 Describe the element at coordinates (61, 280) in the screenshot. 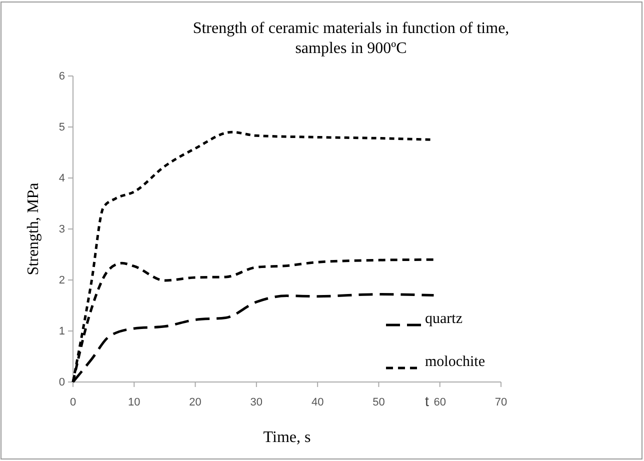

I see `y-tick-label: 2` at that location.